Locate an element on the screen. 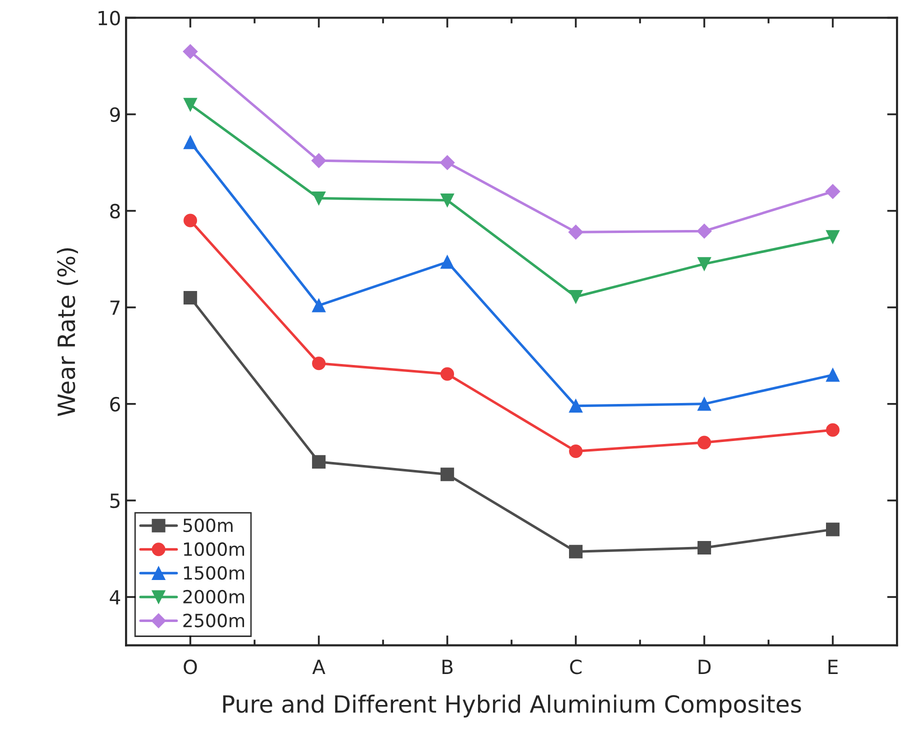  legend-label: 1000m is located at coordinates (214, 549).